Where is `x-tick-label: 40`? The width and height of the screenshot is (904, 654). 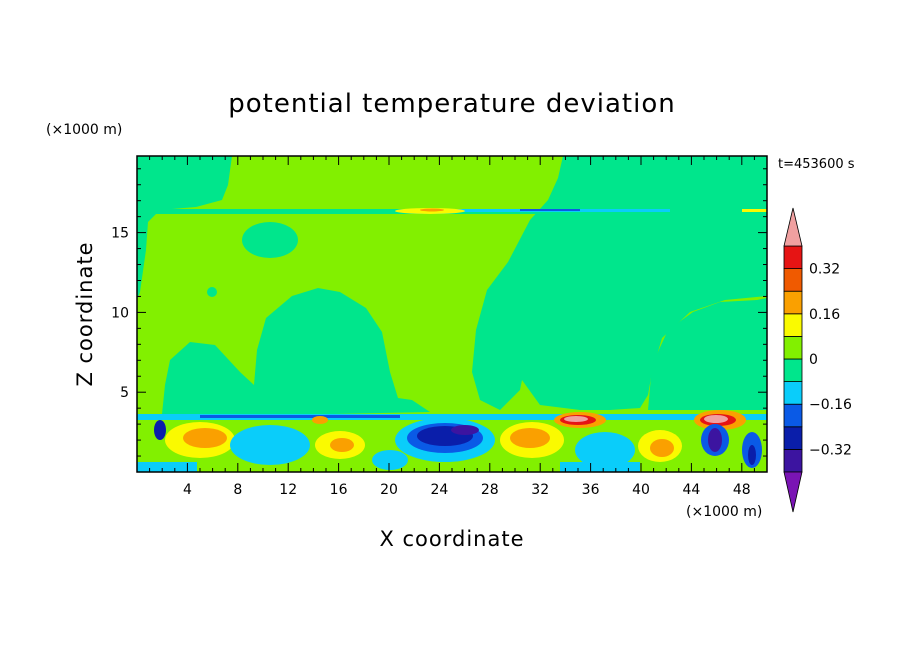 x-tick-label: 40 is located at coordinates (641, 490).